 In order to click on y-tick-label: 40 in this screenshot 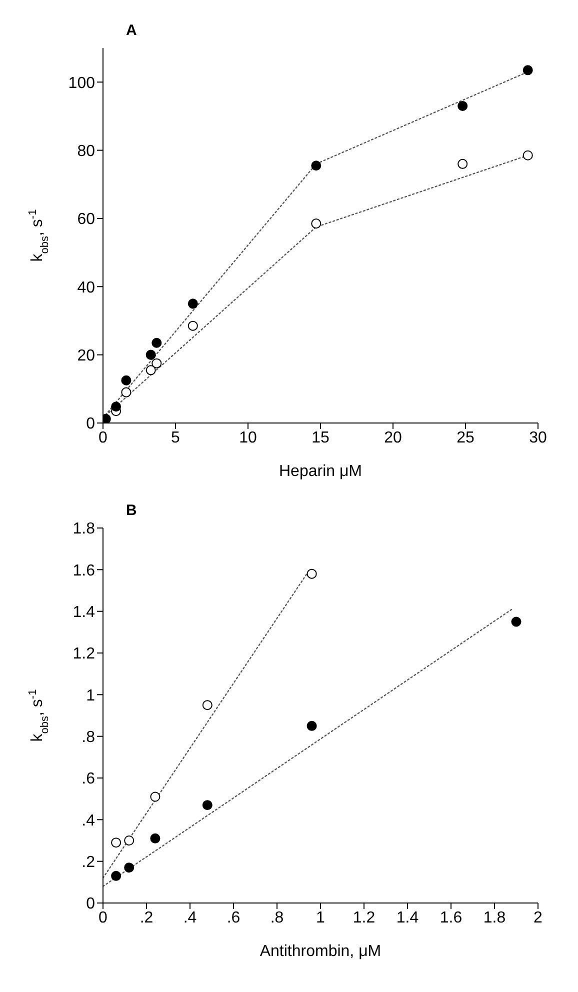, I will do `click(86, 287)`.